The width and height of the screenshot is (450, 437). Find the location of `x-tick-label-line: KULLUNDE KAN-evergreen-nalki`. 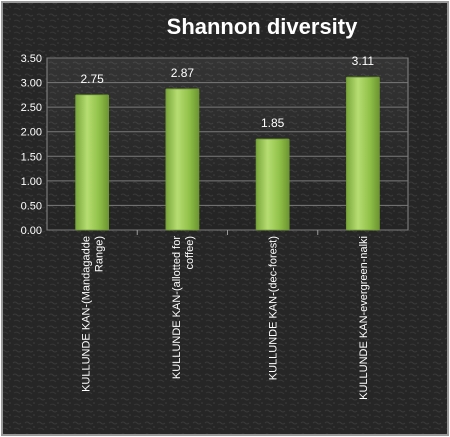

x-tick-label-line: KULLUNDE KAN-evergreen-nalki is located at coordinates (364, 318).